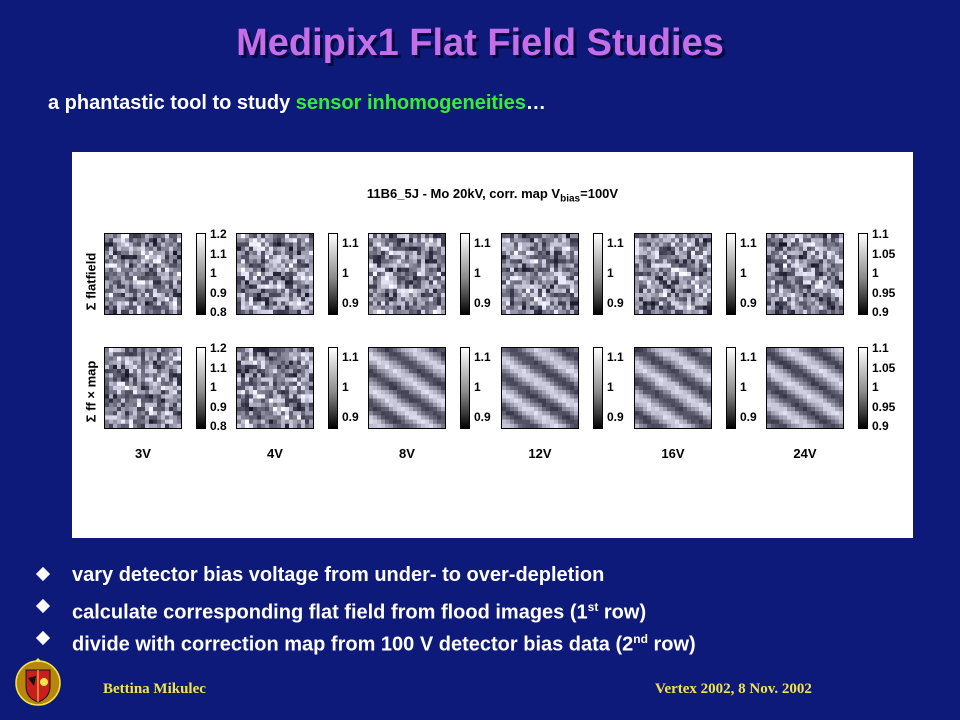 The image size is (960, 720). Describe the element at coordinates (599, 193) in the screenshot. I see `figure-title-end: =100V` at that location.